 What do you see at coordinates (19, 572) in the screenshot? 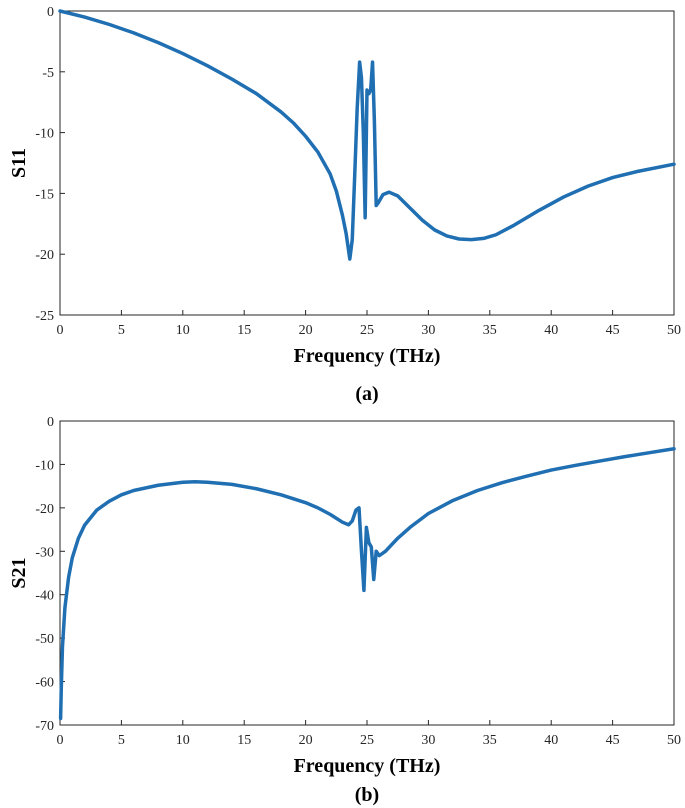
I see `y-axis-label-b: S21` at bounding box center [19, 572].